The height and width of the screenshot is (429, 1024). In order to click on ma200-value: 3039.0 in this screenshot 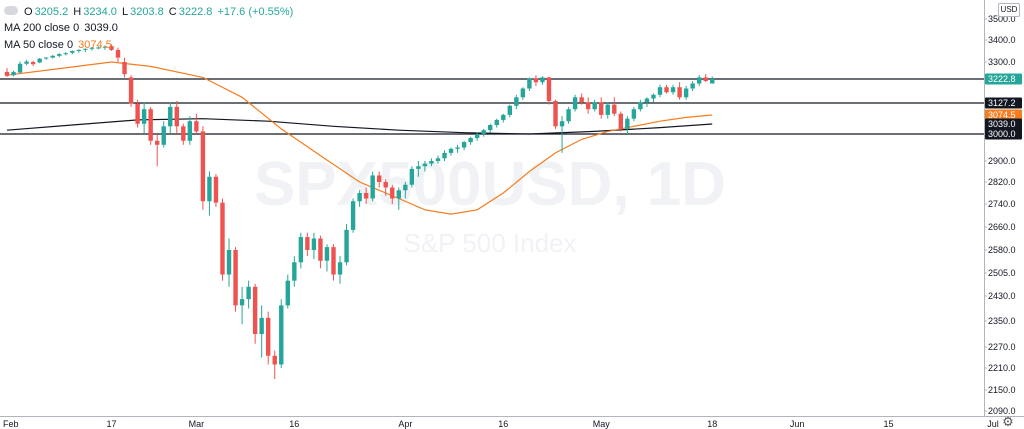, I will do `click(101, 28)`.